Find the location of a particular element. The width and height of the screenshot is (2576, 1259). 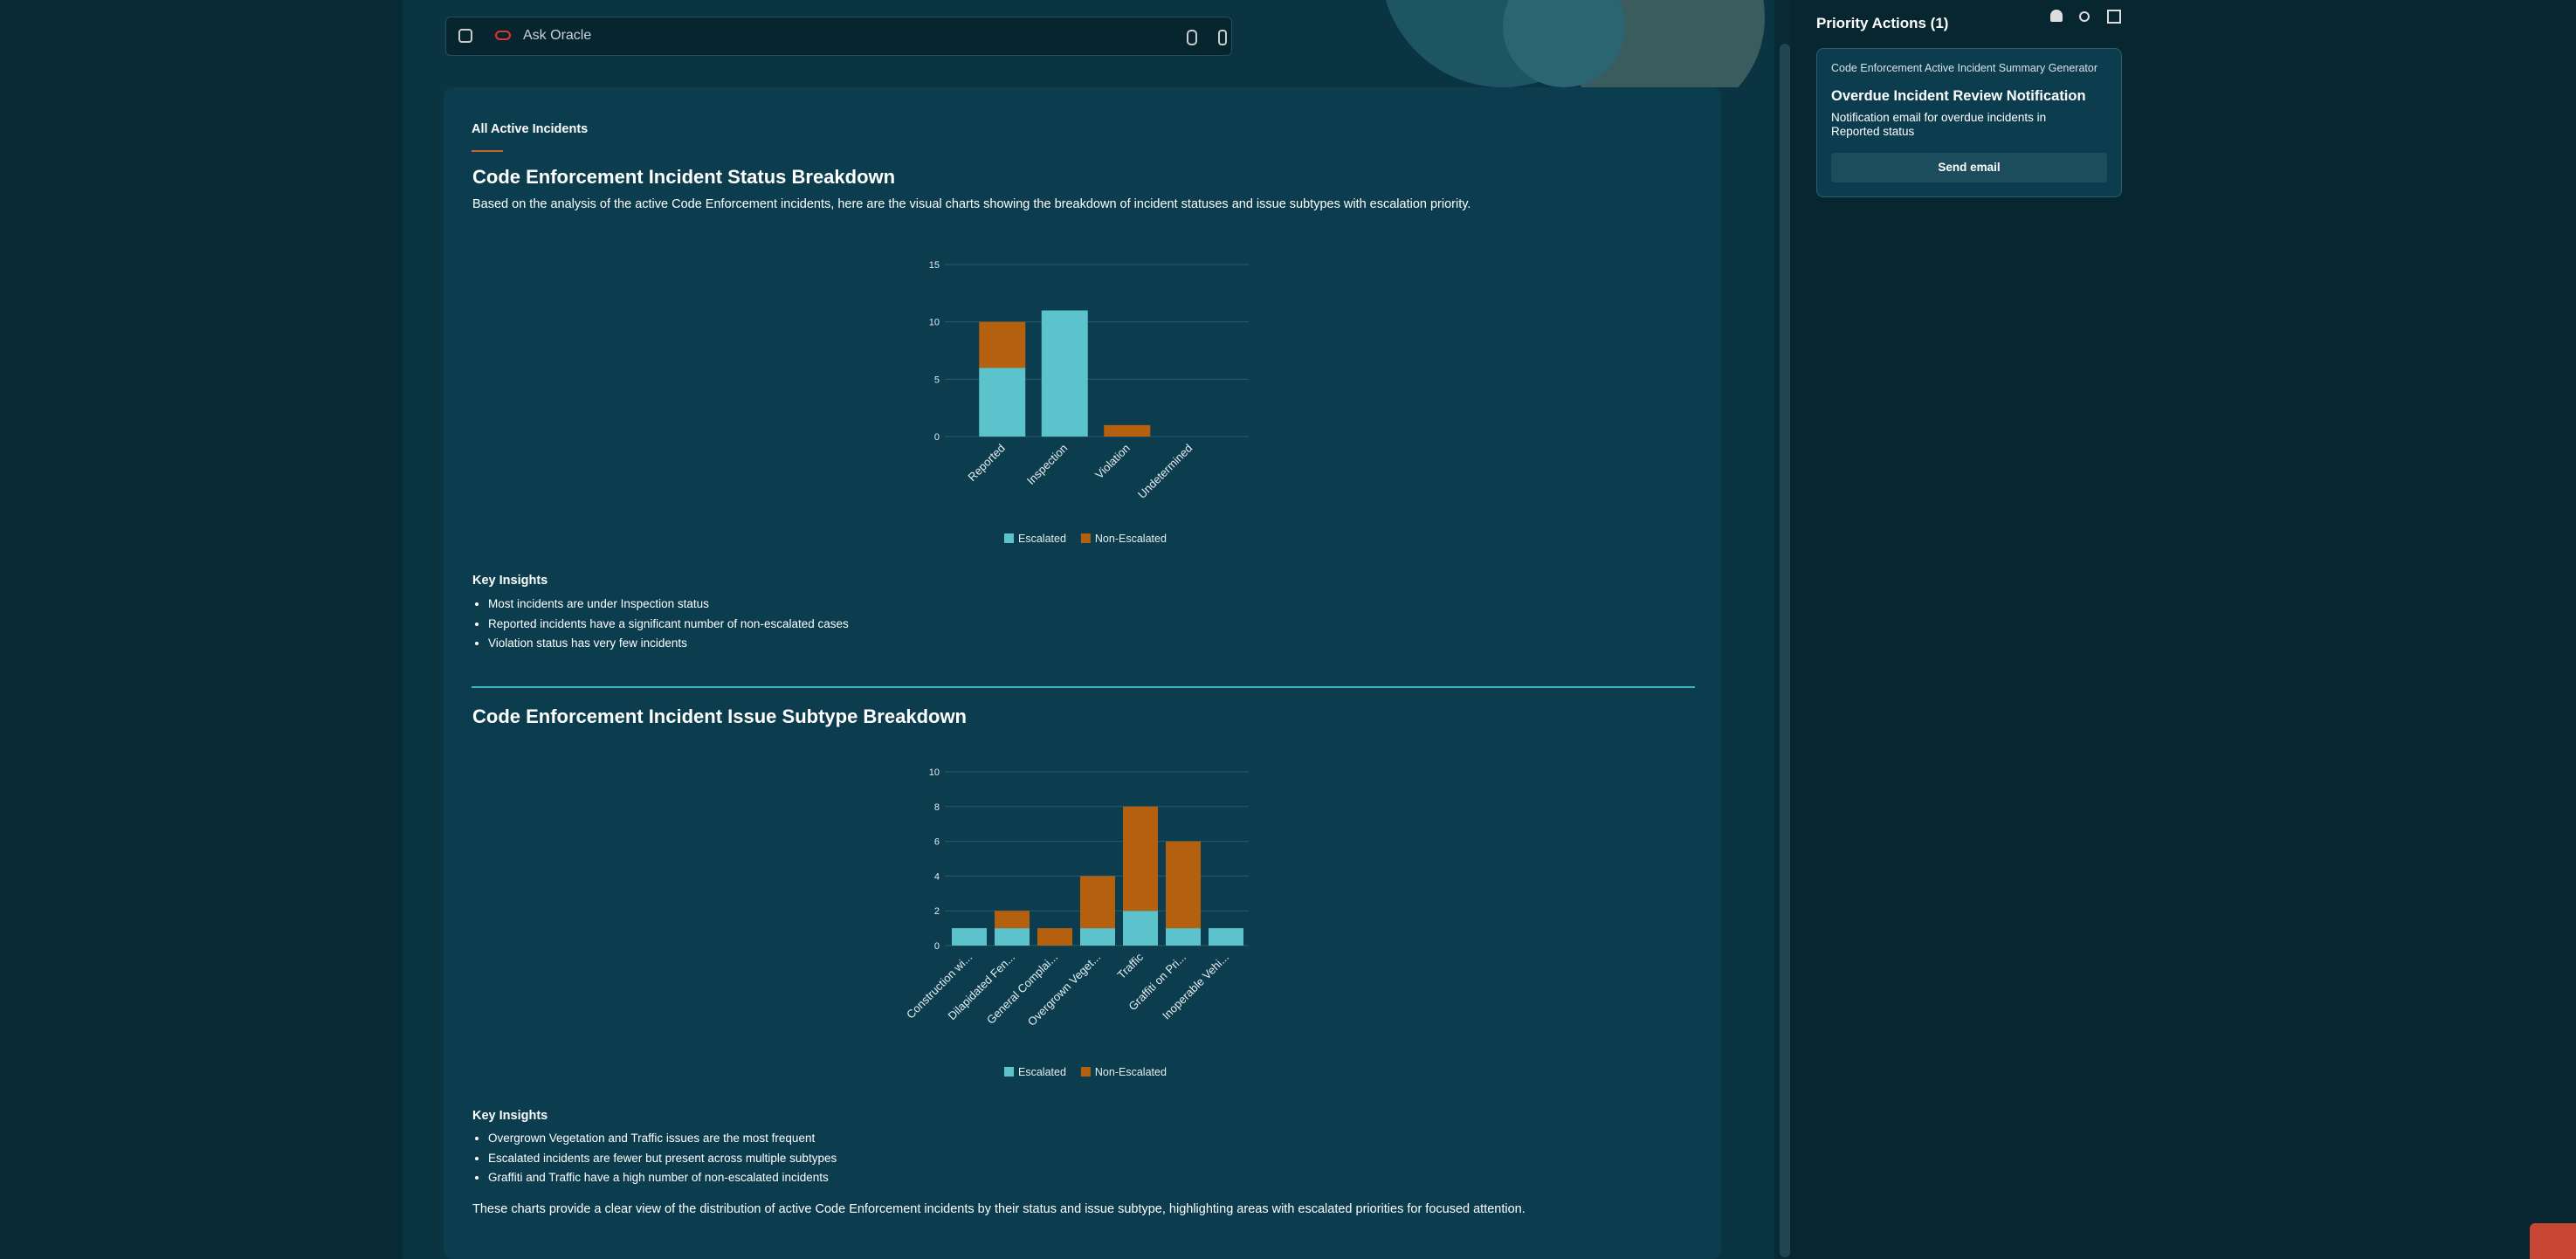

search-placeholder: Ask Oracle is located at coordinates (557, 35).